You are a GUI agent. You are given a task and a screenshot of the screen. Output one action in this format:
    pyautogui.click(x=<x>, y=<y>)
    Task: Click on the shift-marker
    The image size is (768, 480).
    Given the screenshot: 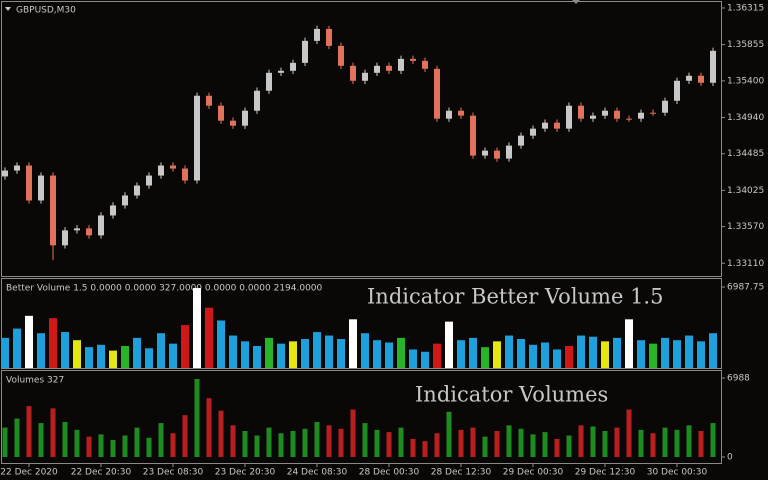 What is the action you would take?
    pyautogui.click(x=576, y=2)
    